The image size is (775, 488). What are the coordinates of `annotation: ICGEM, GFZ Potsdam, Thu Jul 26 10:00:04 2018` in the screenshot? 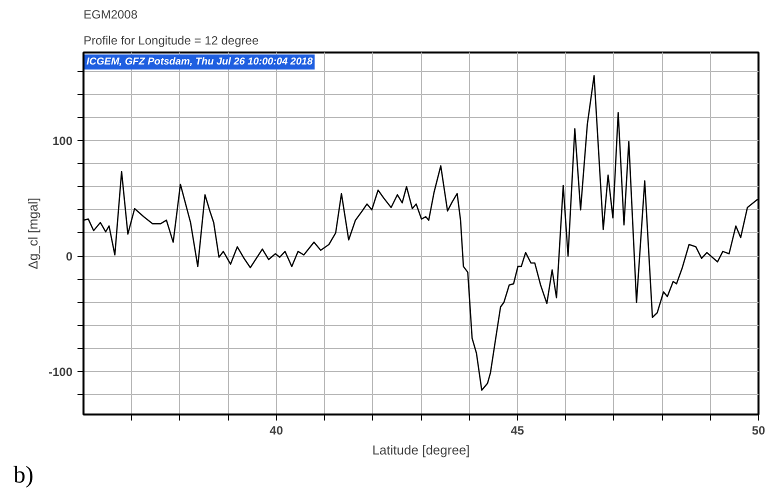 It's located at (200, 62).